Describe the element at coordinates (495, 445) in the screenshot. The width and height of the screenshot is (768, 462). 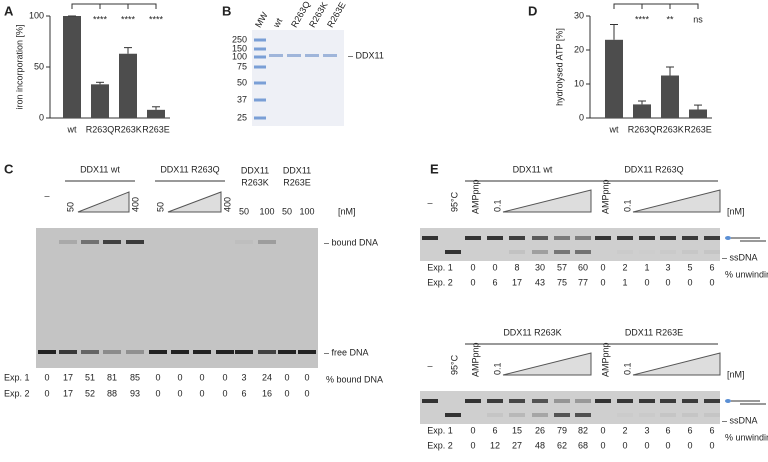
I see `cell: 12` at that location.